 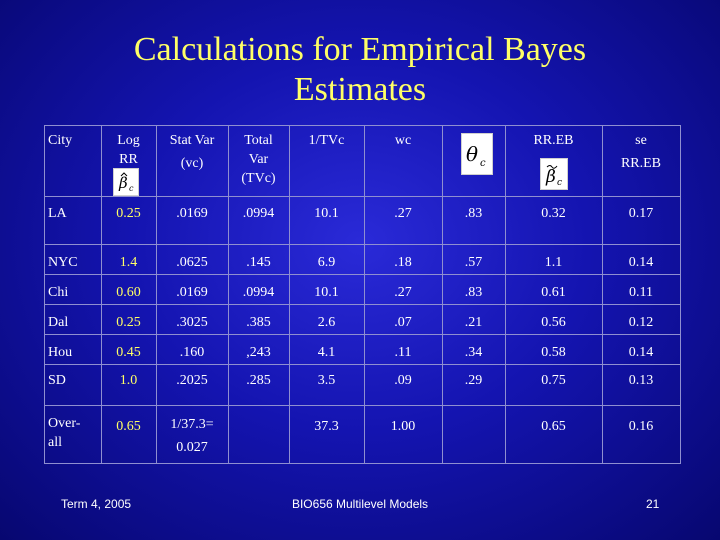 I want to click on overall-inv-tvc: 37.3, so click(x=326, y=426).